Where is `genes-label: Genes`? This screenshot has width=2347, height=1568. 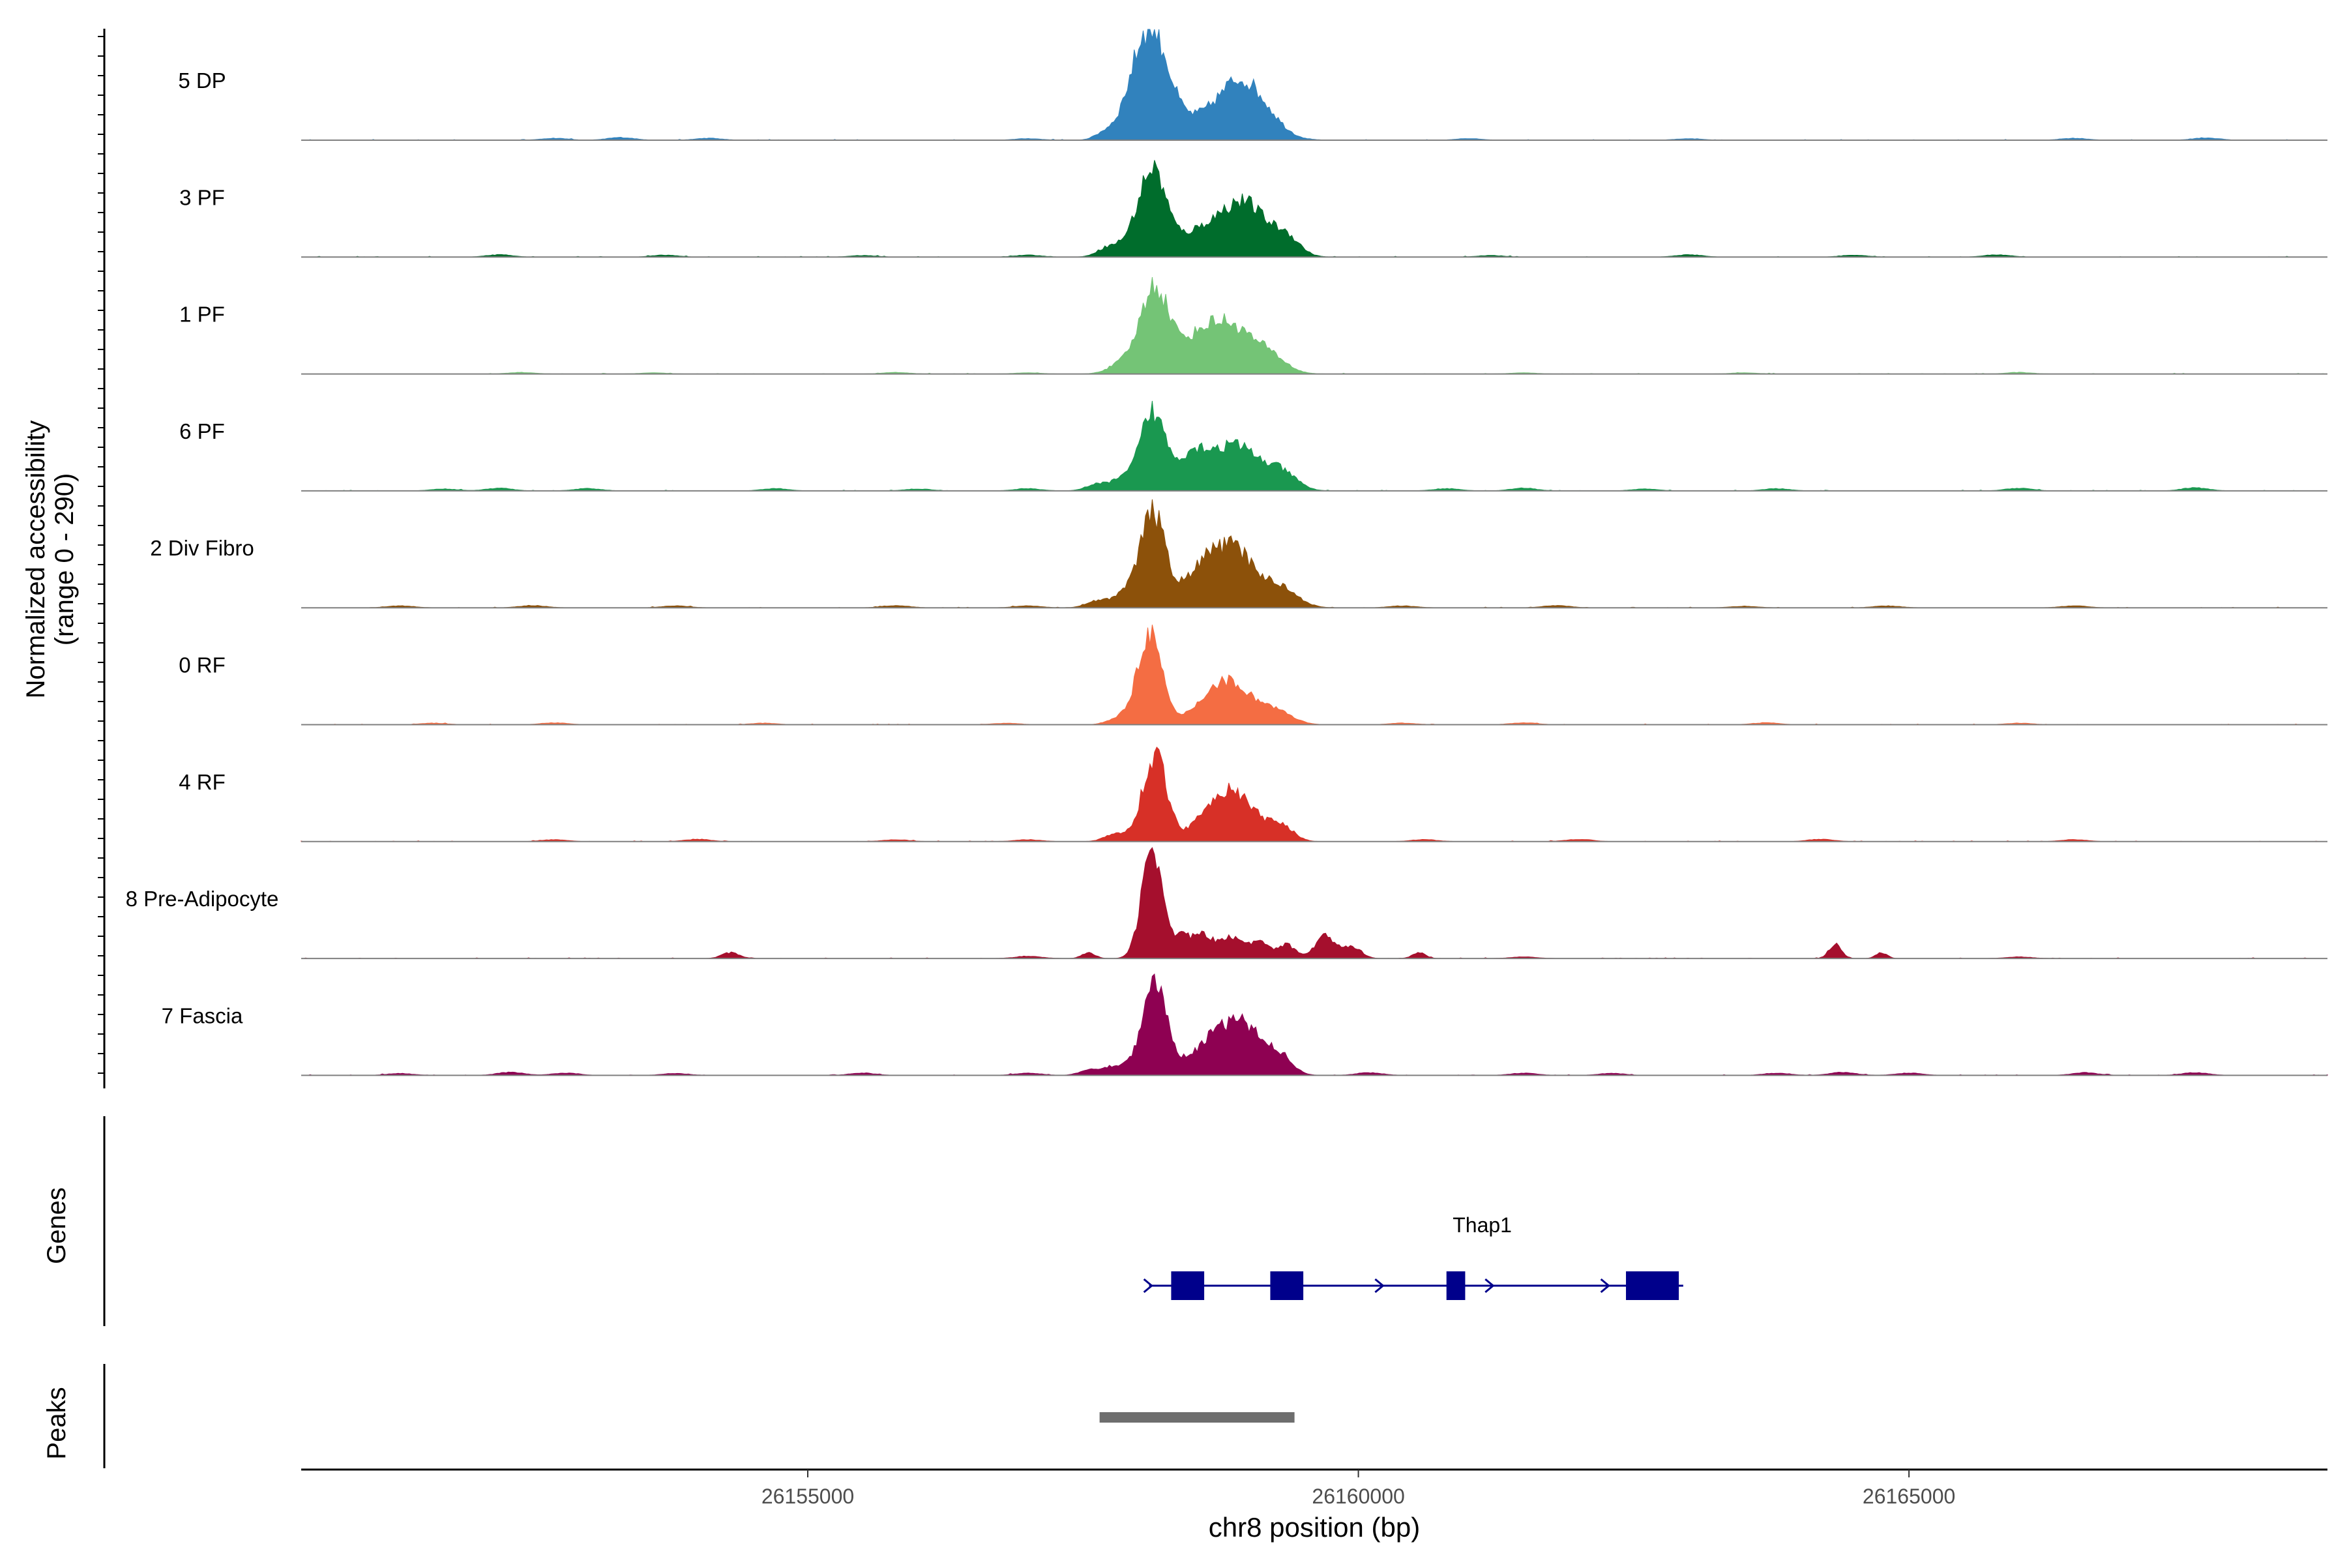
genes-label: Genes is located at coordinates (57, 1225).